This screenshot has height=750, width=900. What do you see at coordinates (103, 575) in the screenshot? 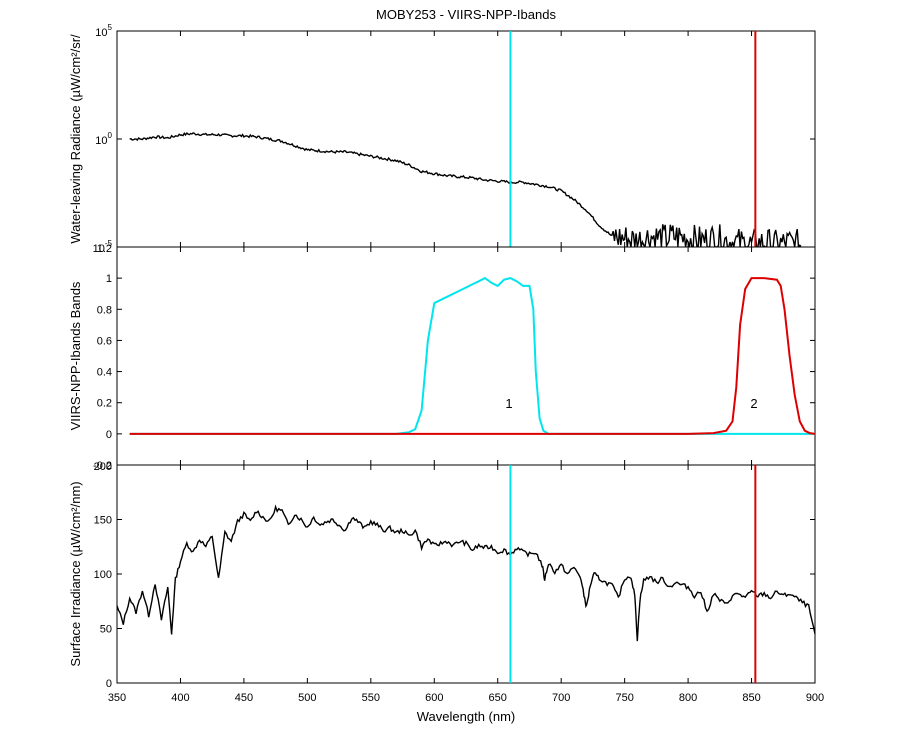
I see `irradiance-y-tick-label: 100` at bounding box center [103, 575].